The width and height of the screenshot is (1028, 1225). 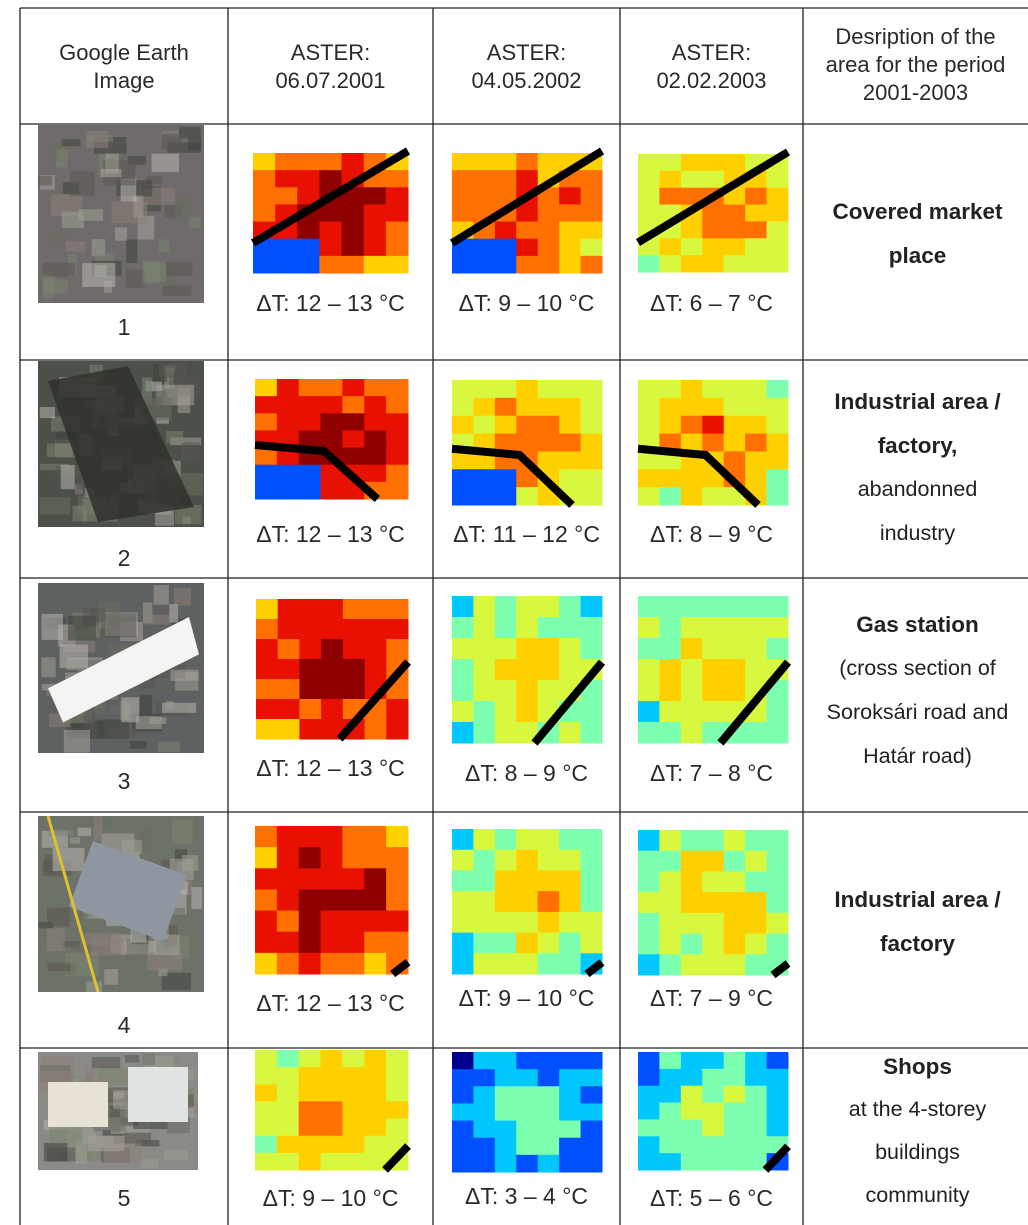 I want to click on header-col-4: ASTER:, so click(x=711, y=52).